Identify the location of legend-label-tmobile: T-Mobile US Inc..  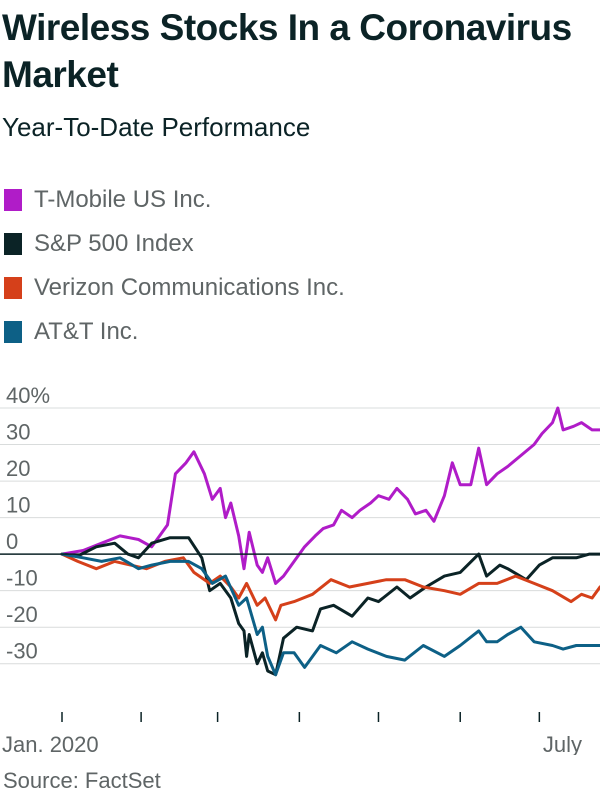
(123, 199).